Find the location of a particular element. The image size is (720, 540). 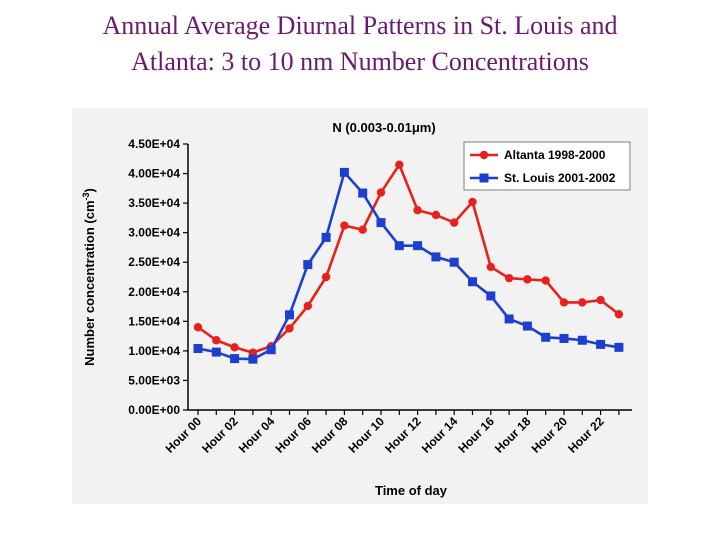

x-tick-label: Hour 20 is located at coordinates (550, 435).